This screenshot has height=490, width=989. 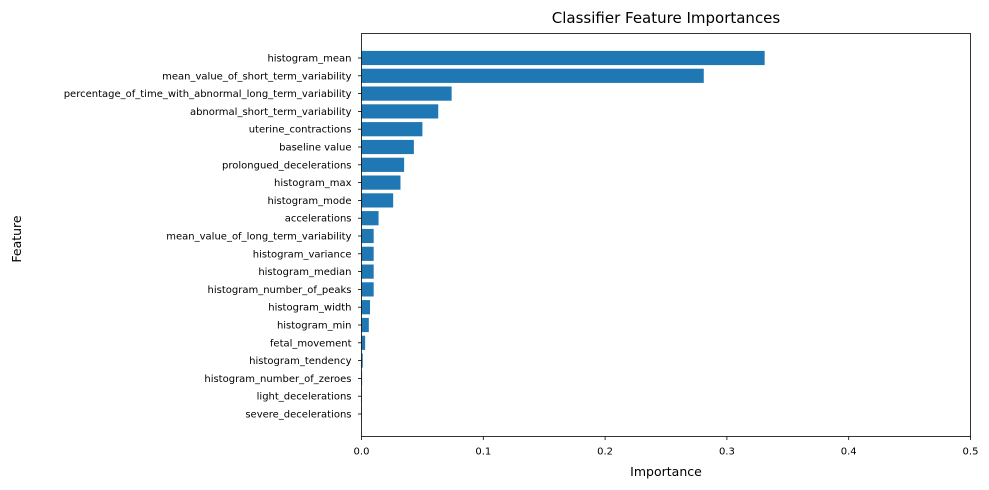 I want to click on y-tick-label-18: histogram_number_of_zeroes, so click(x=277, y=379).